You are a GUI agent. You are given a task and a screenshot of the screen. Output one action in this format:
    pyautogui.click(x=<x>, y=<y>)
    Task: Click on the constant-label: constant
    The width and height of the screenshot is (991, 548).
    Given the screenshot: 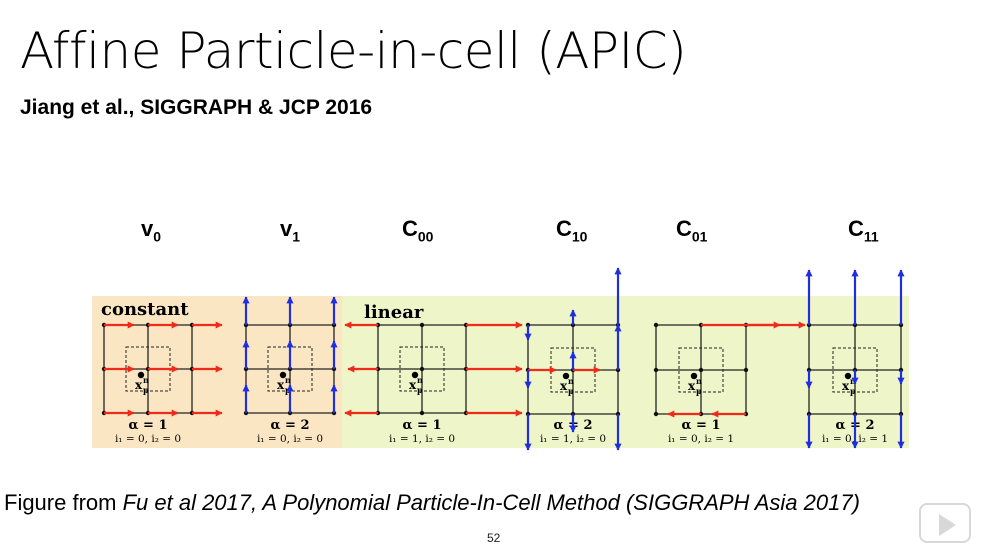 What is the action you would take?
    pyautogui.click(x=145, y=309)
    